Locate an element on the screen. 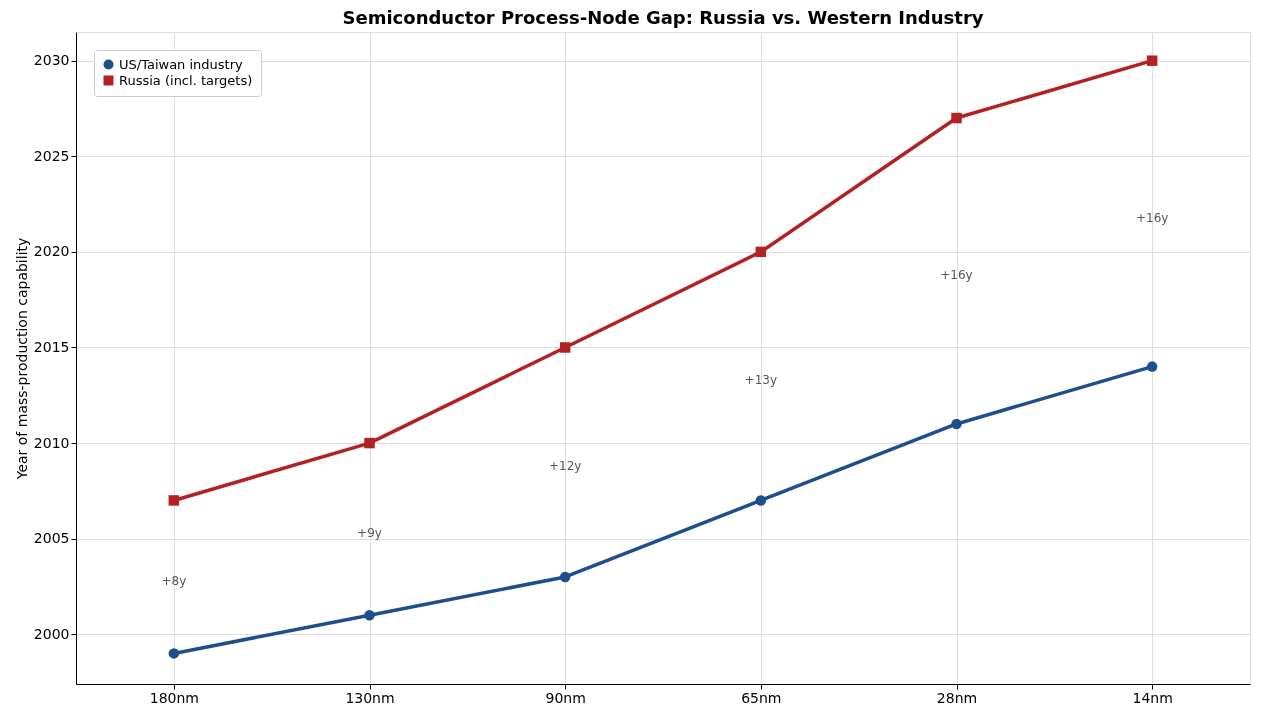 The width and height of the screenshot is (1280, 720). y-axis-title: Year of mass-production capability is located at coordinates (21, 359).